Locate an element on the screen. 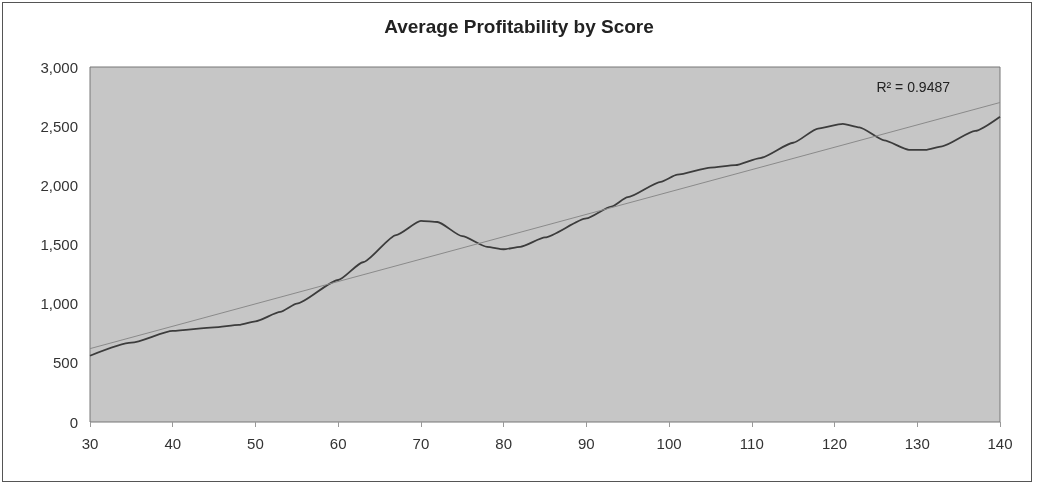 This screenshot has height=488, width=1038. y-tick-label: 500 is located at coordinates (65, 363).